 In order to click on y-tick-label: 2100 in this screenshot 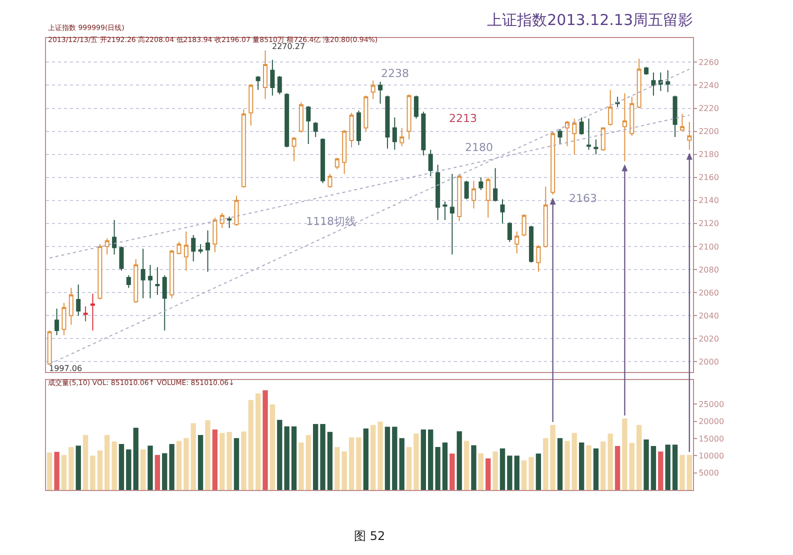, I will do `click(708, 247)`.